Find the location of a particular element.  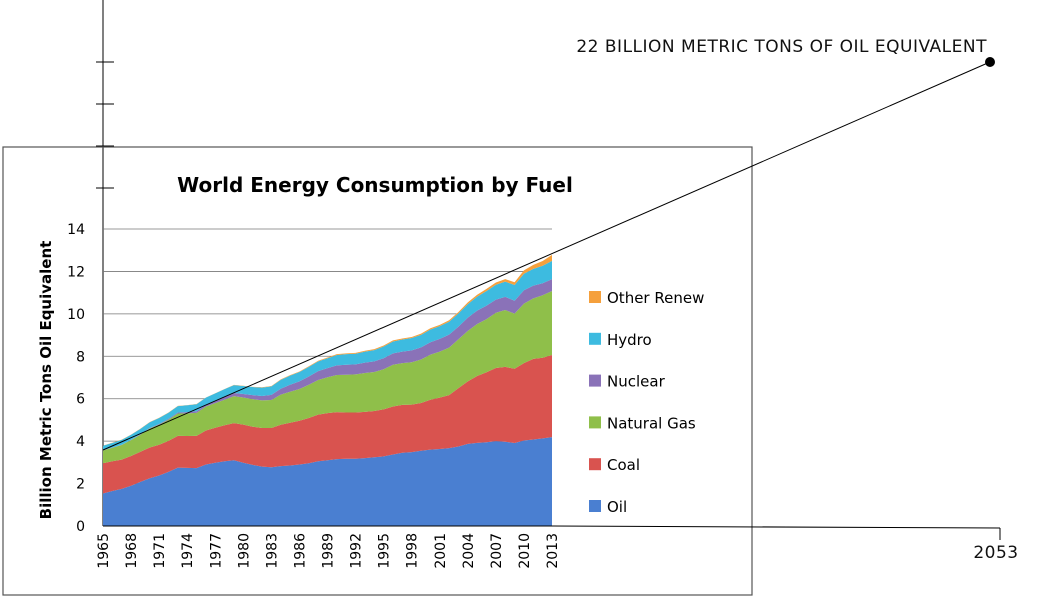

legend-swatch-coal is located at coordinates (595, 464).